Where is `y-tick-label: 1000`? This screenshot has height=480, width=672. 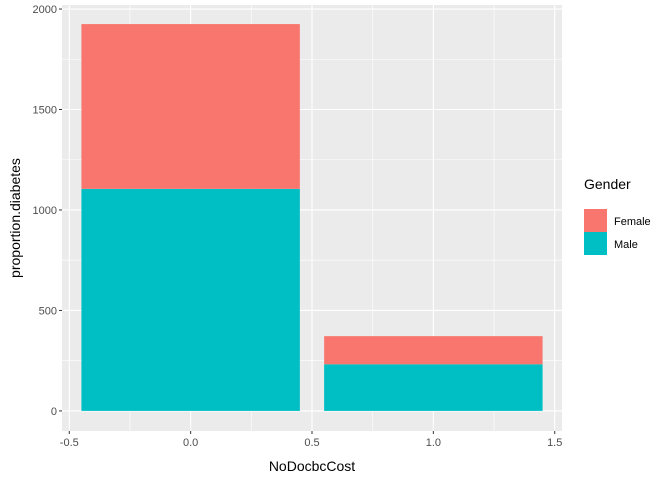 y-tick-label: 1000 is located at coordinates (45, 211).